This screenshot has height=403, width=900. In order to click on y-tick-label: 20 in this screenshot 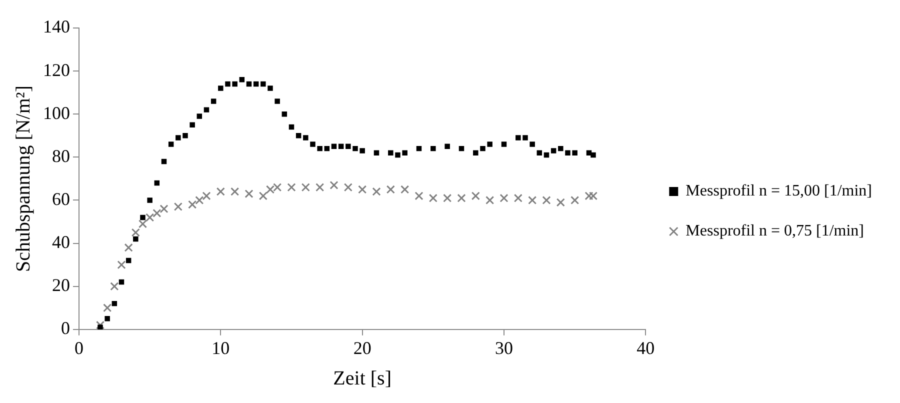, I will do `click(61, 285)`.